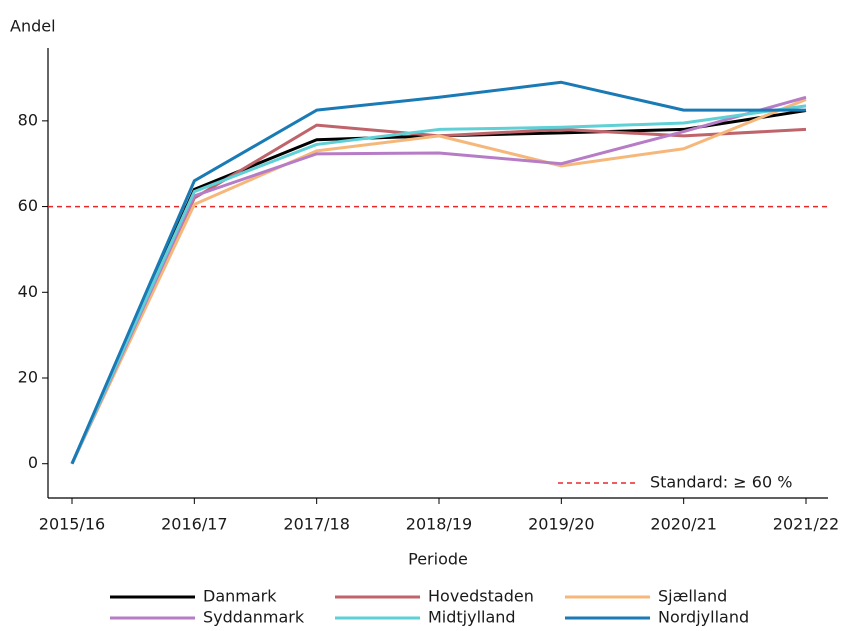 Image resolution: width=843 pixels, height=631 pixels. I want to click on legend-label: Midtjylland, so click(472, 617).